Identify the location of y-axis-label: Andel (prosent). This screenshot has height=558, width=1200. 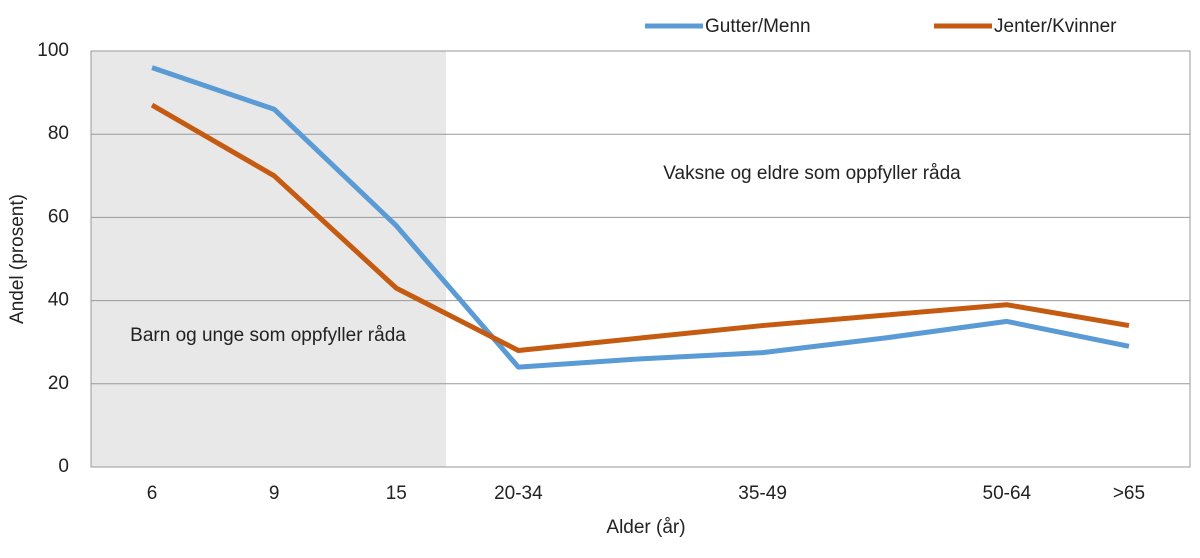
(17, 259).